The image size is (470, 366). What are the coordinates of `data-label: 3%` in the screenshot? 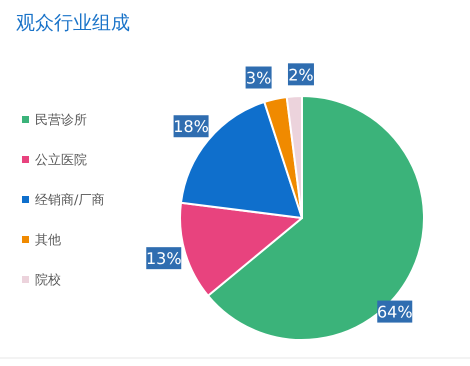 It's located at (259, 78).